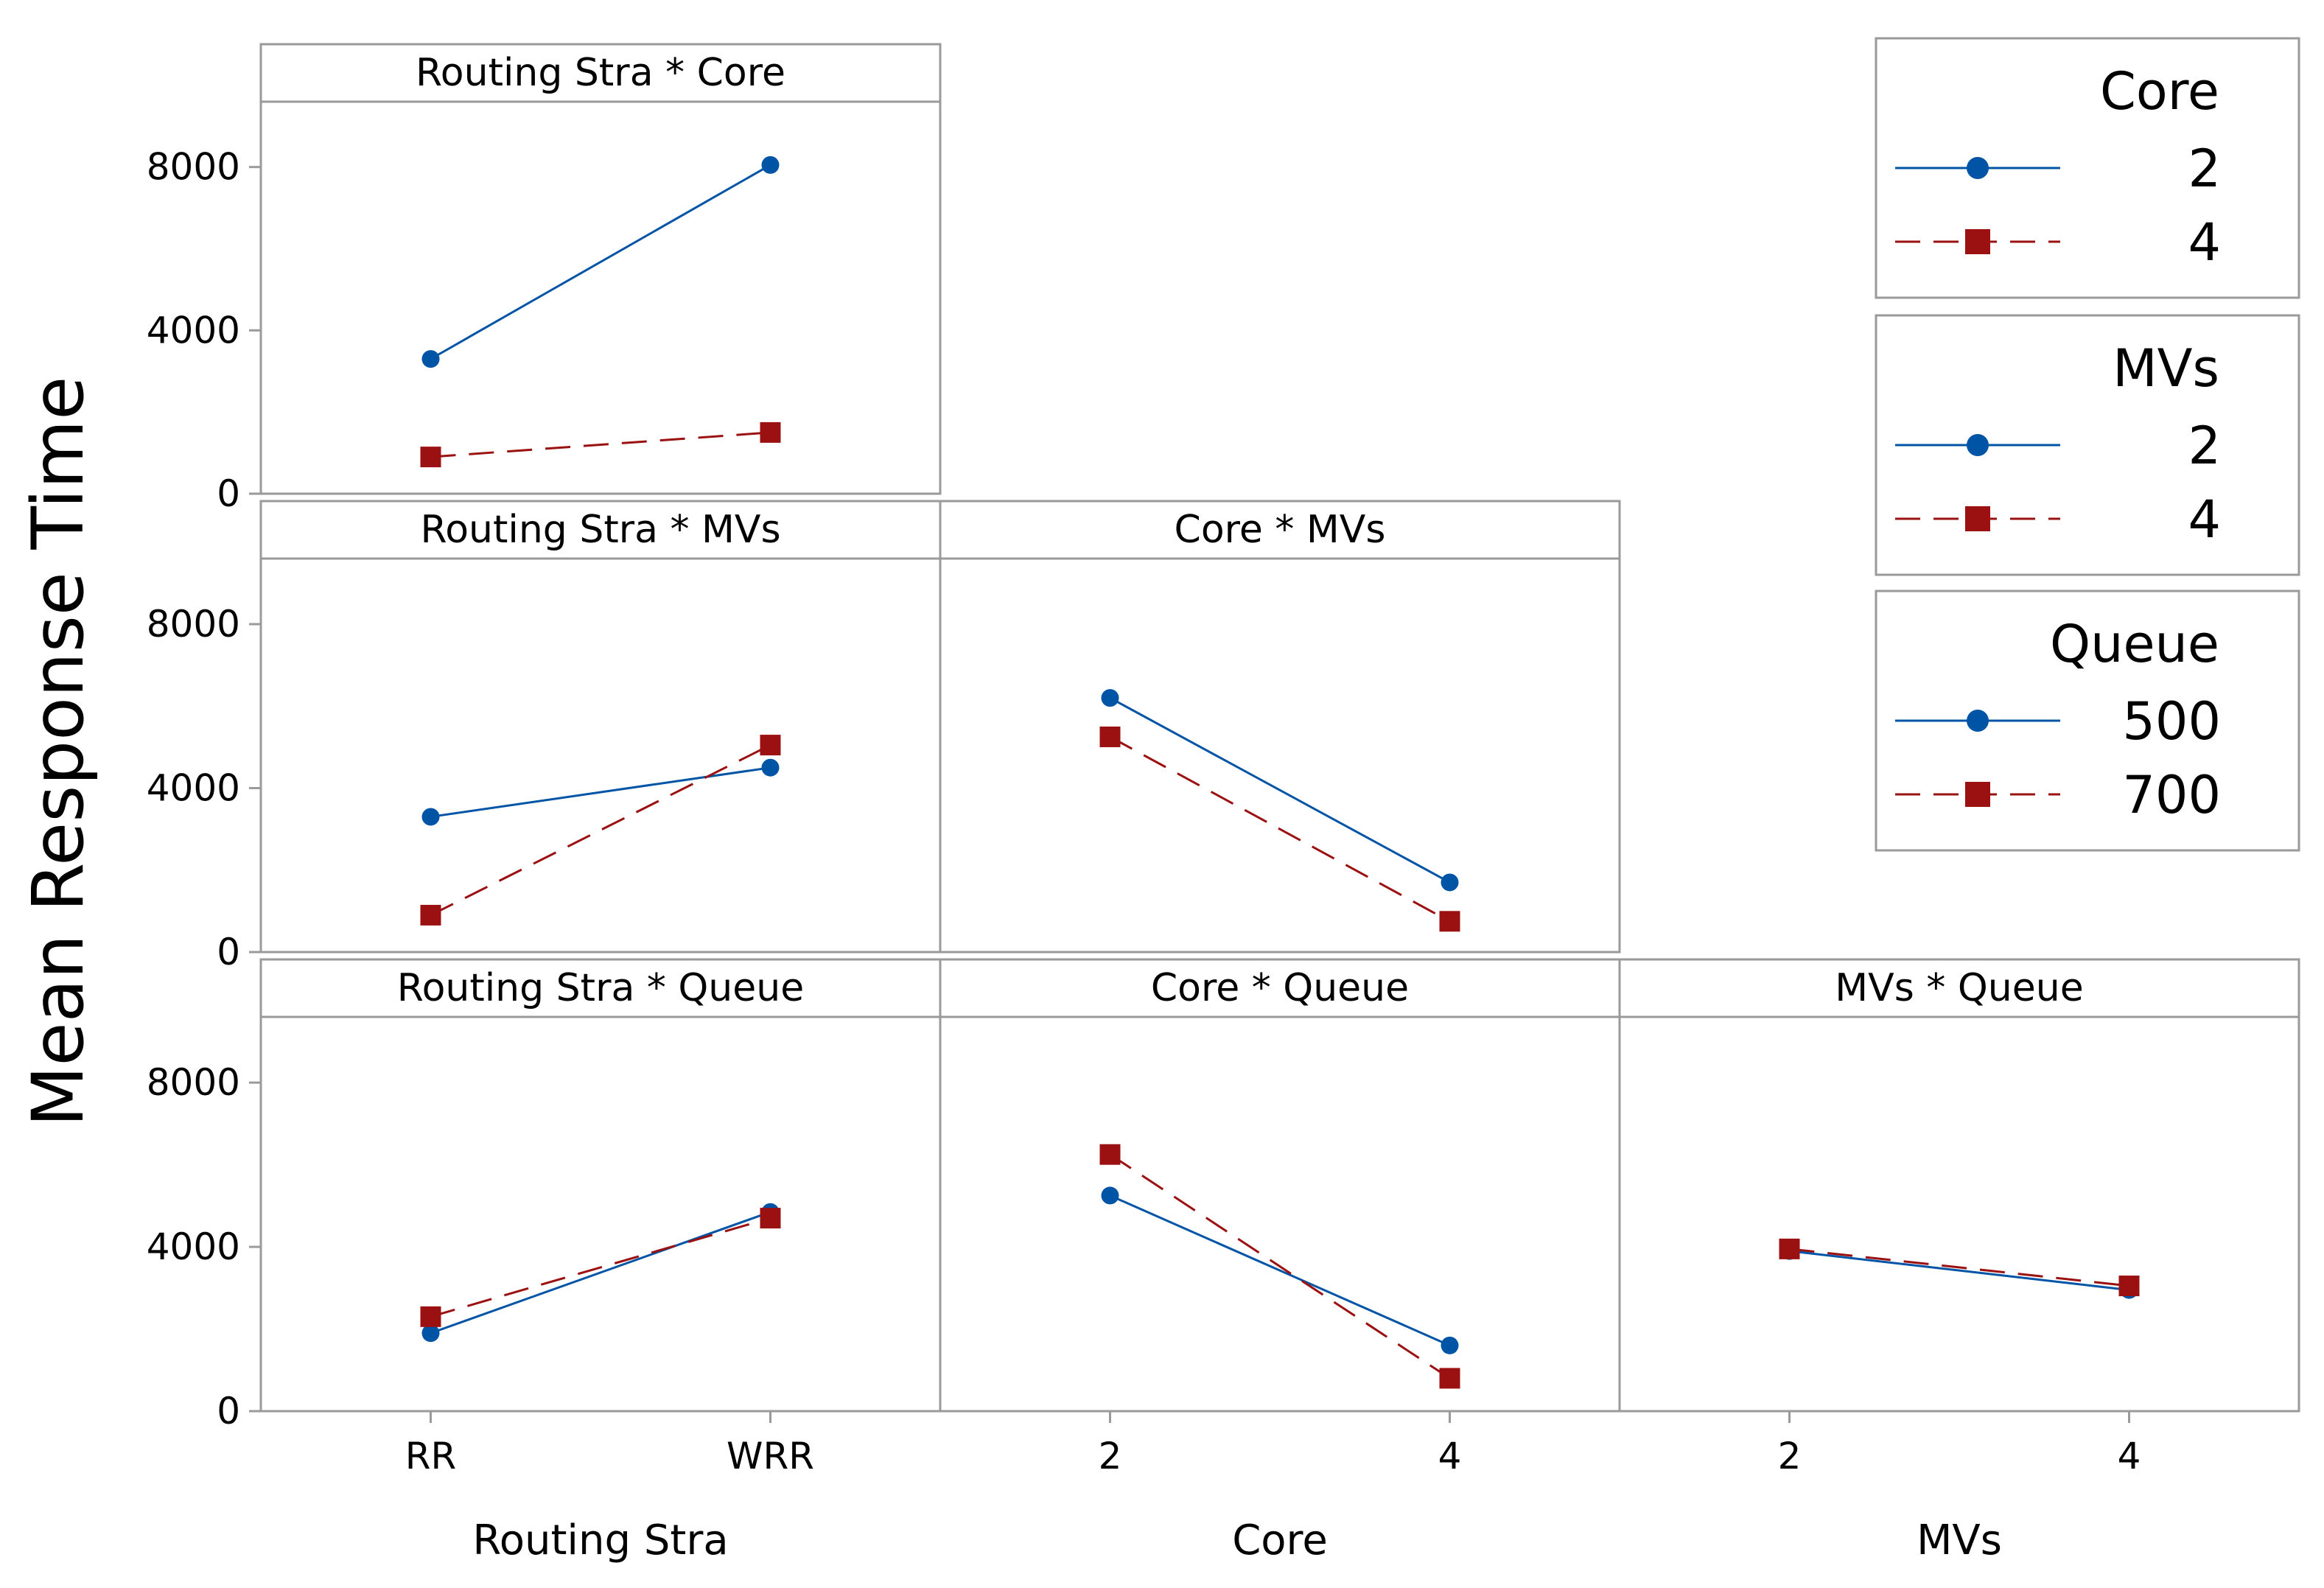  What do you see at coordinates (193, 624) in the screenshot?
I see `y-tick-label-row-1-8000: 8000` at bounding box center [193, 624].